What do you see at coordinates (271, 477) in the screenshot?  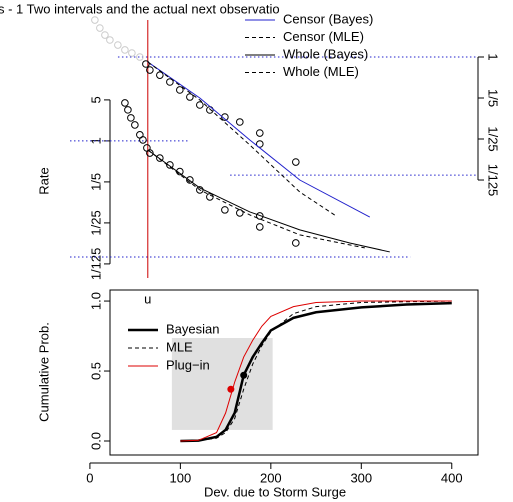 I see `x-tick-label: 200` at bounding box center [271, 477].